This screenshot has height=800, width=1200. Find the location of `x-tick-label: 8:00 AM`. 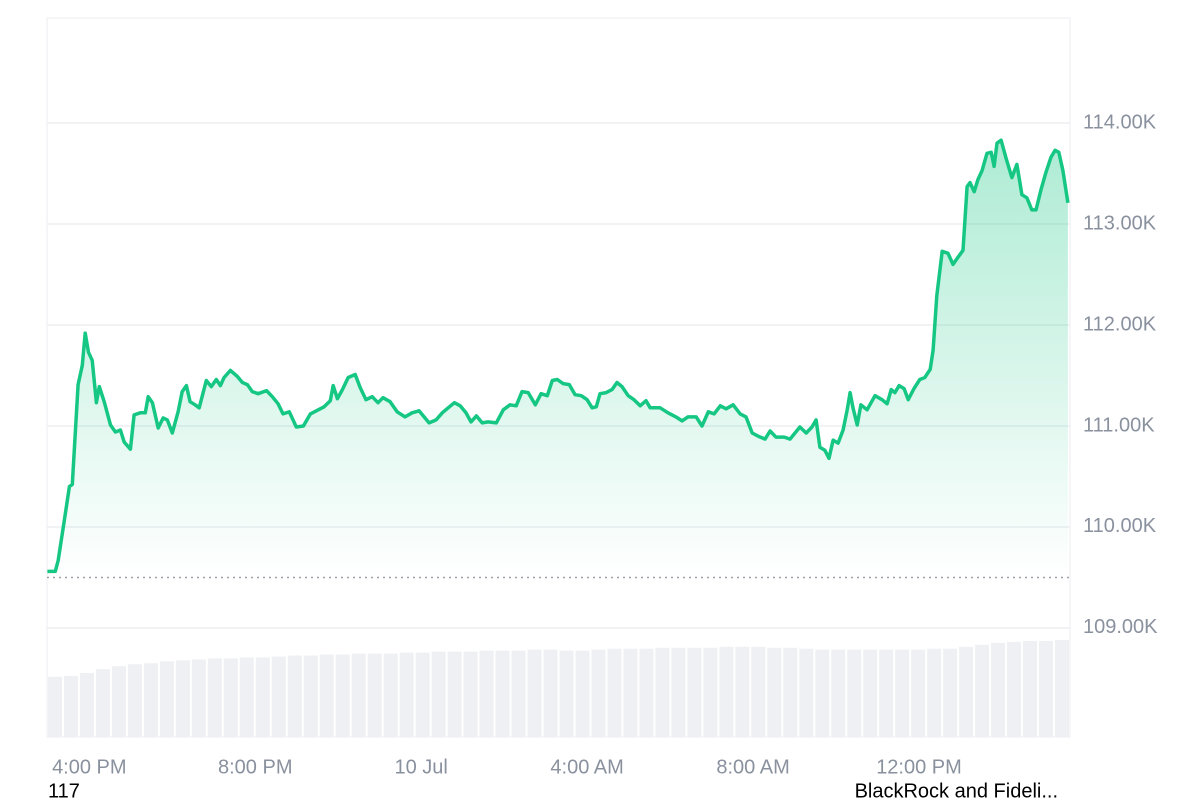

x-tick-label: 8:00 AM is located at coordinates (752, 767).